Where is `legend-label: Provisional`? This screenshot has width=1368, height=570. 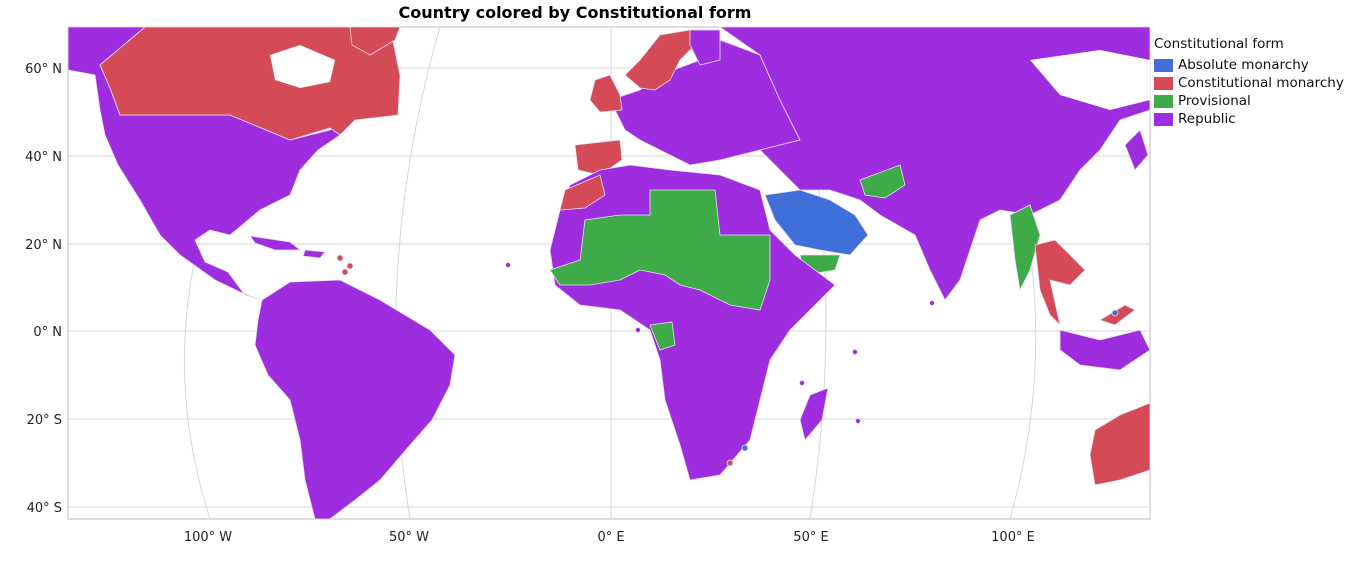 legend-label: Provisional is located at coordinates (1214, 101).